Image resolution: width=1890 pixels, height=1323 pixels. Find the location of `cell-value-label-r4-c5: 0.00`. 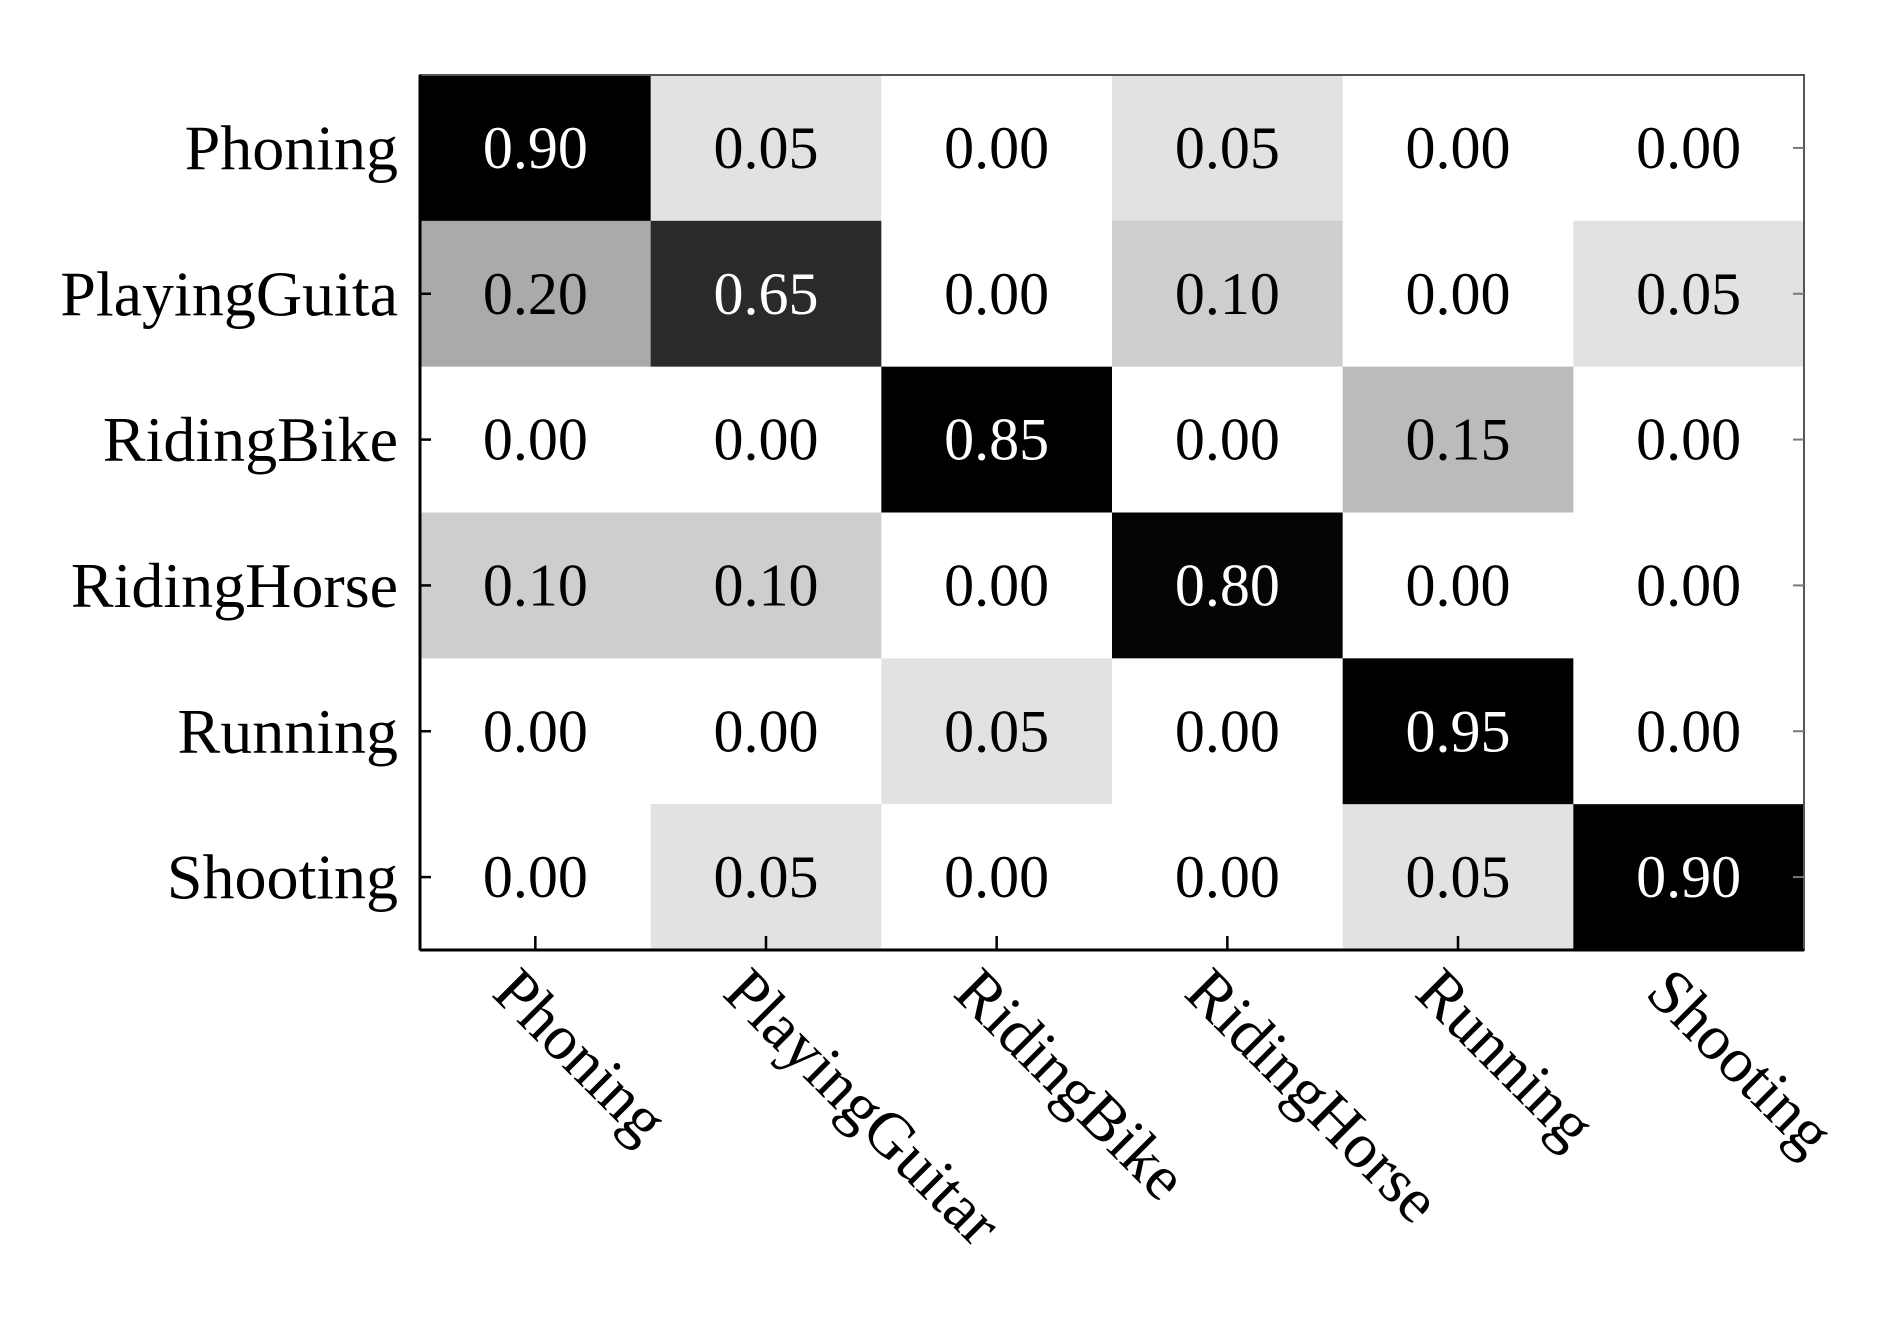

cell-value-label-r4-c5: 0.00 is located at coordinates (1688, 731).